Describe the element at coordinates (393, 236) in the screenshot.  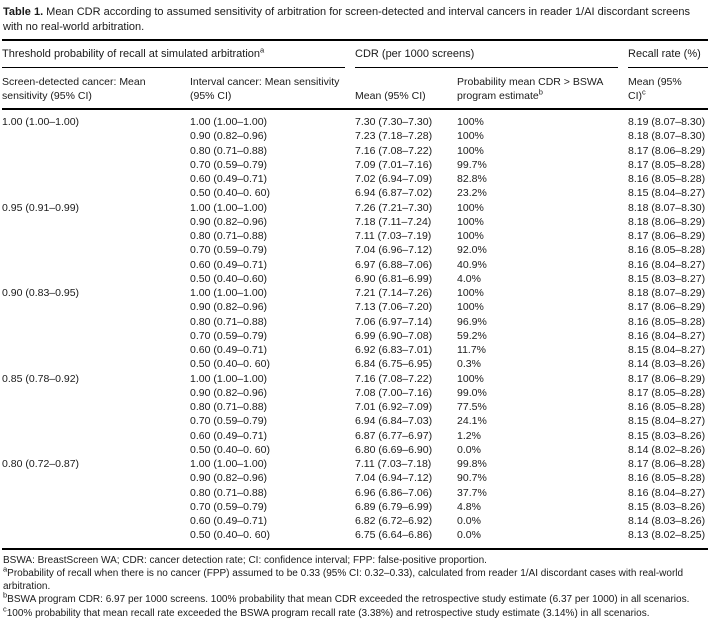
I see `cdr-mean-cell: 7.11 (7.03–7.19)` at that location.